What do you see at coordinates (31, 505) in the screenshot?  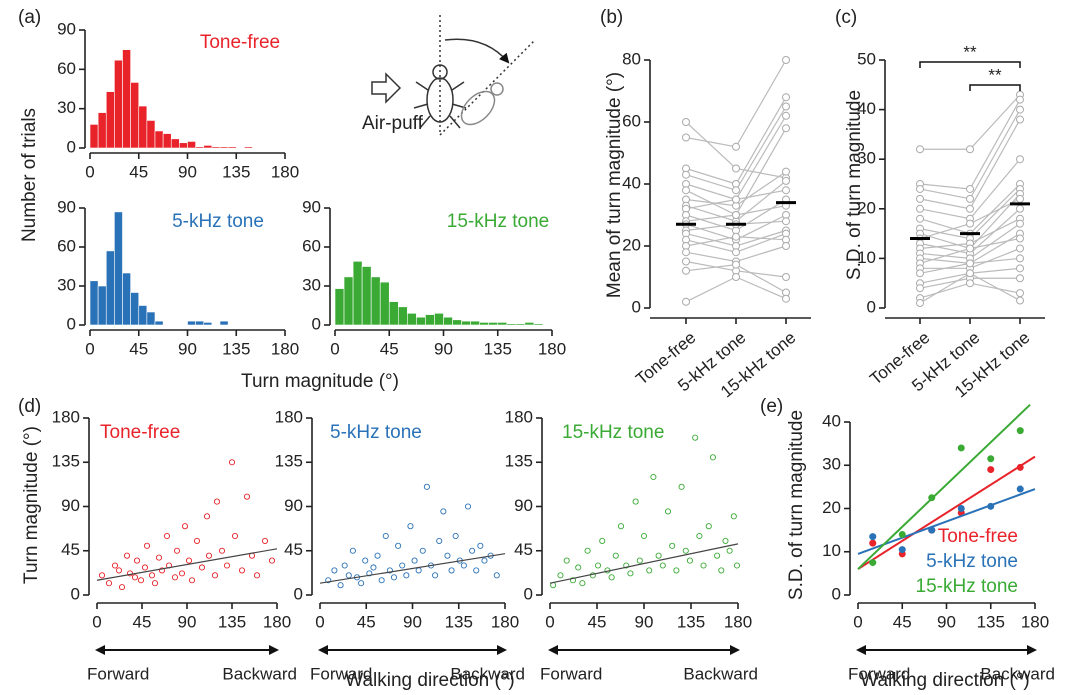 I see `y-axis-label: Turn magnitude (°)` at bounding box center [31, 505].